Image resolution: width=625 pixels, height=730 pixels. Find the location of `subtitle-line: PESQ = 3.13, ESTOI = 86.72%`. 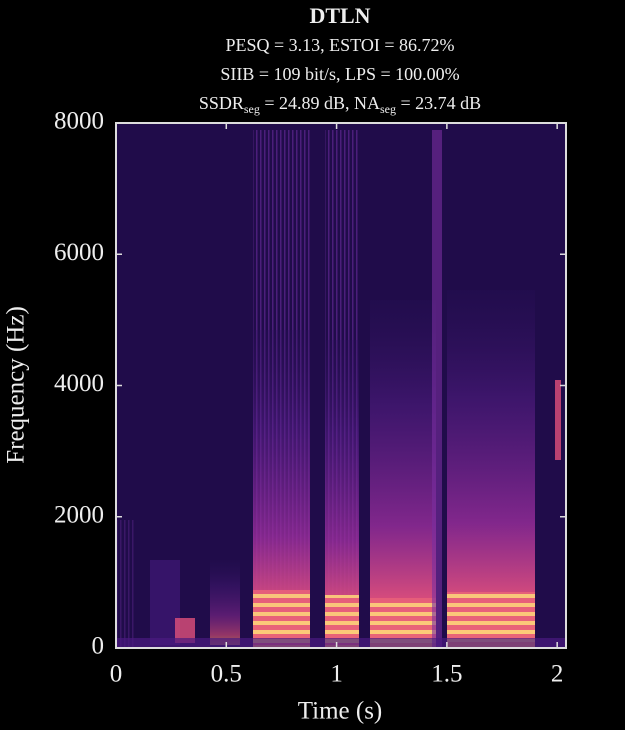

subtitle-line: PESQ = 3.13, ESTOI = 86.72% is located at coordinates (340, 45).